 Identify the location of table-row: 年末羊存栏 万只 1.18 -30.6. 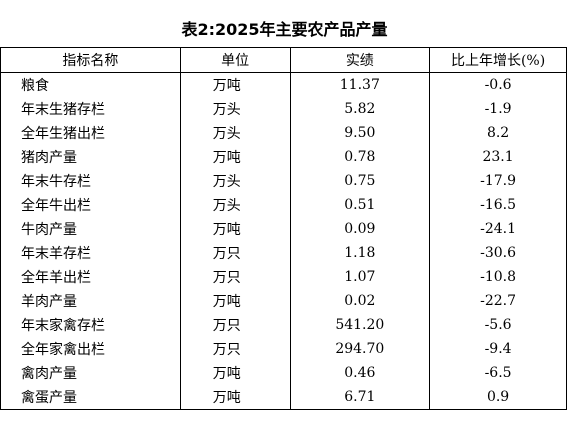
(283, 253).